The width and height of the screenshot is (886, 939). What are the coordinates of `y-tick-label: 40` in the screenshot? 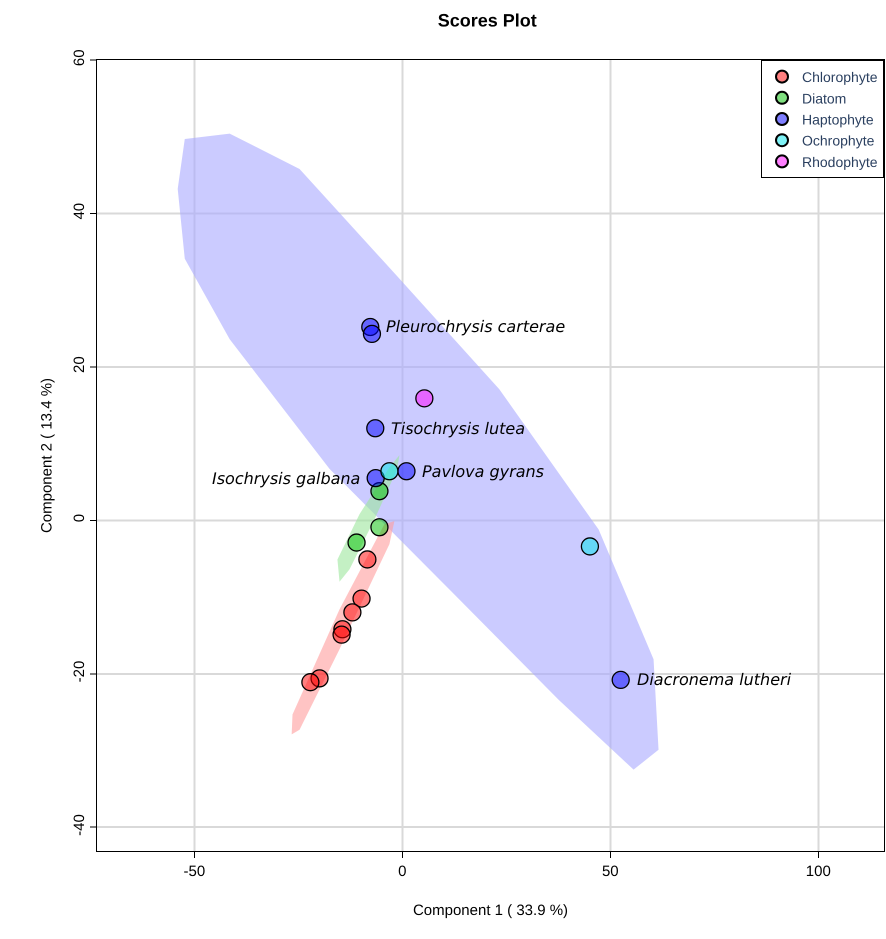 It's located at (79, 211).